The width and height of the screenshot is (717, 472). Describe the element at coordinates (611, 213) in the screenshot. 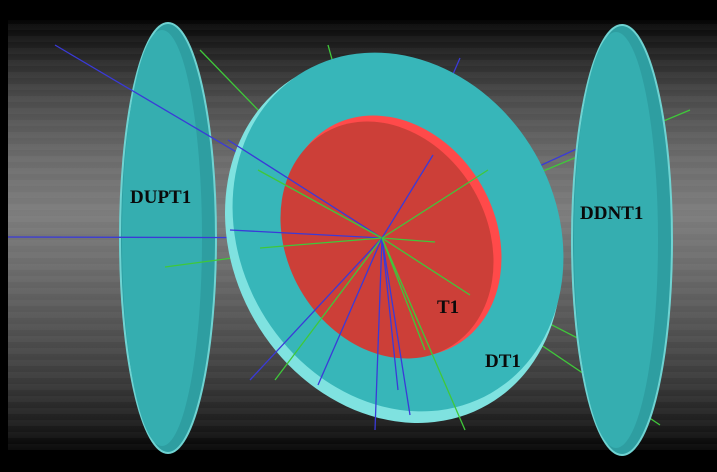

I see `ddnt1-label: DDNT1` at that location.